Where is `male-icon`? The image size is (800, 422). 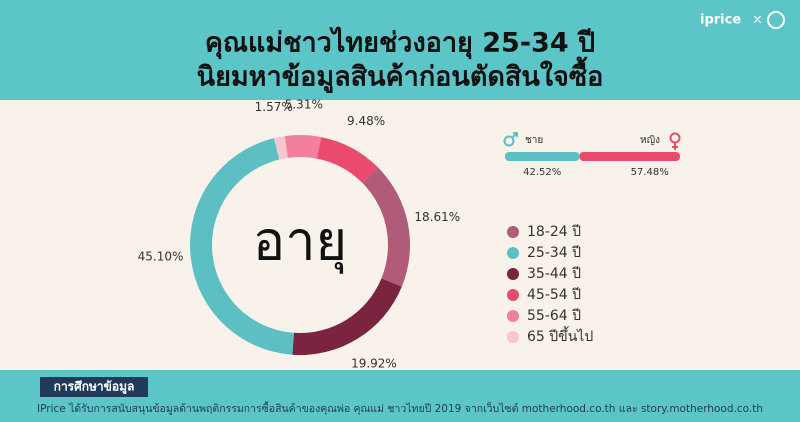
male-icon is located at coordinates (510, 139).